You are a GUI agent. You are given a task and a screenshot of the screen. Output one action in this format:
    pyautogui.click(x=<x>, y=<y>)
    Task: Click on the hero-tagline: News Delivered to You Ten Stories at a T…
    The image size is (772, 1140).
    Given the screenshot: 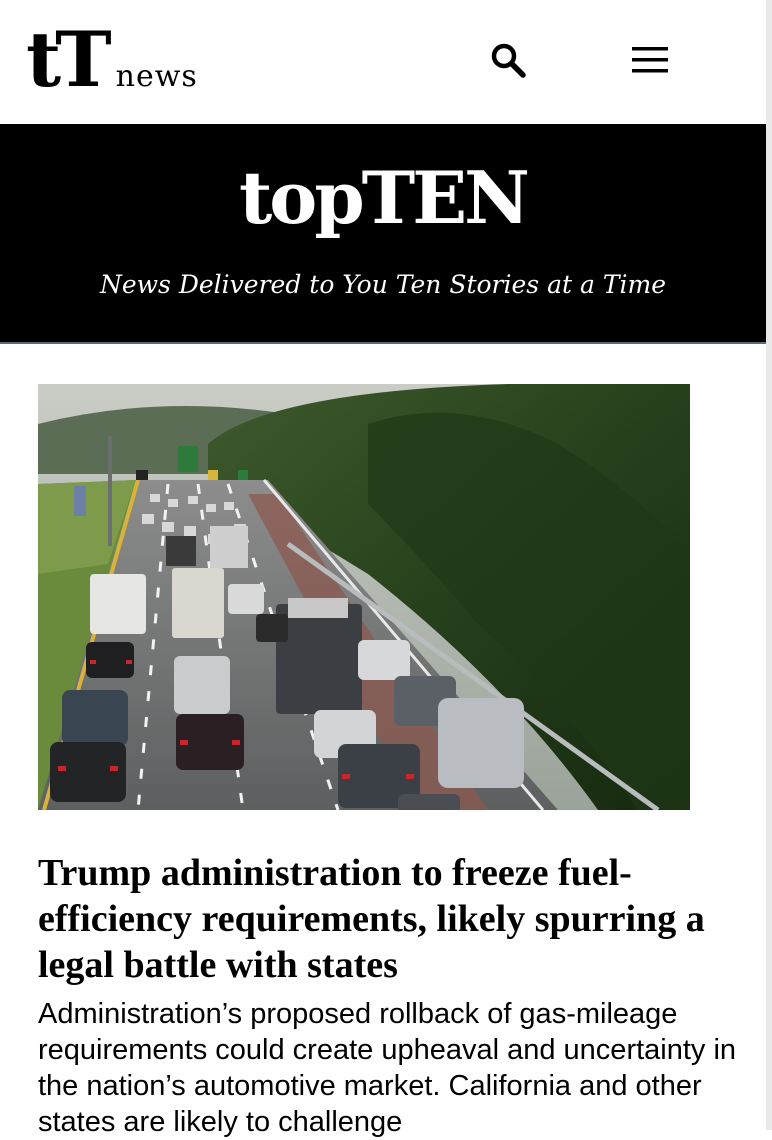 What is the action you would take?
    pyautogui.click(x=382, y=284)
    